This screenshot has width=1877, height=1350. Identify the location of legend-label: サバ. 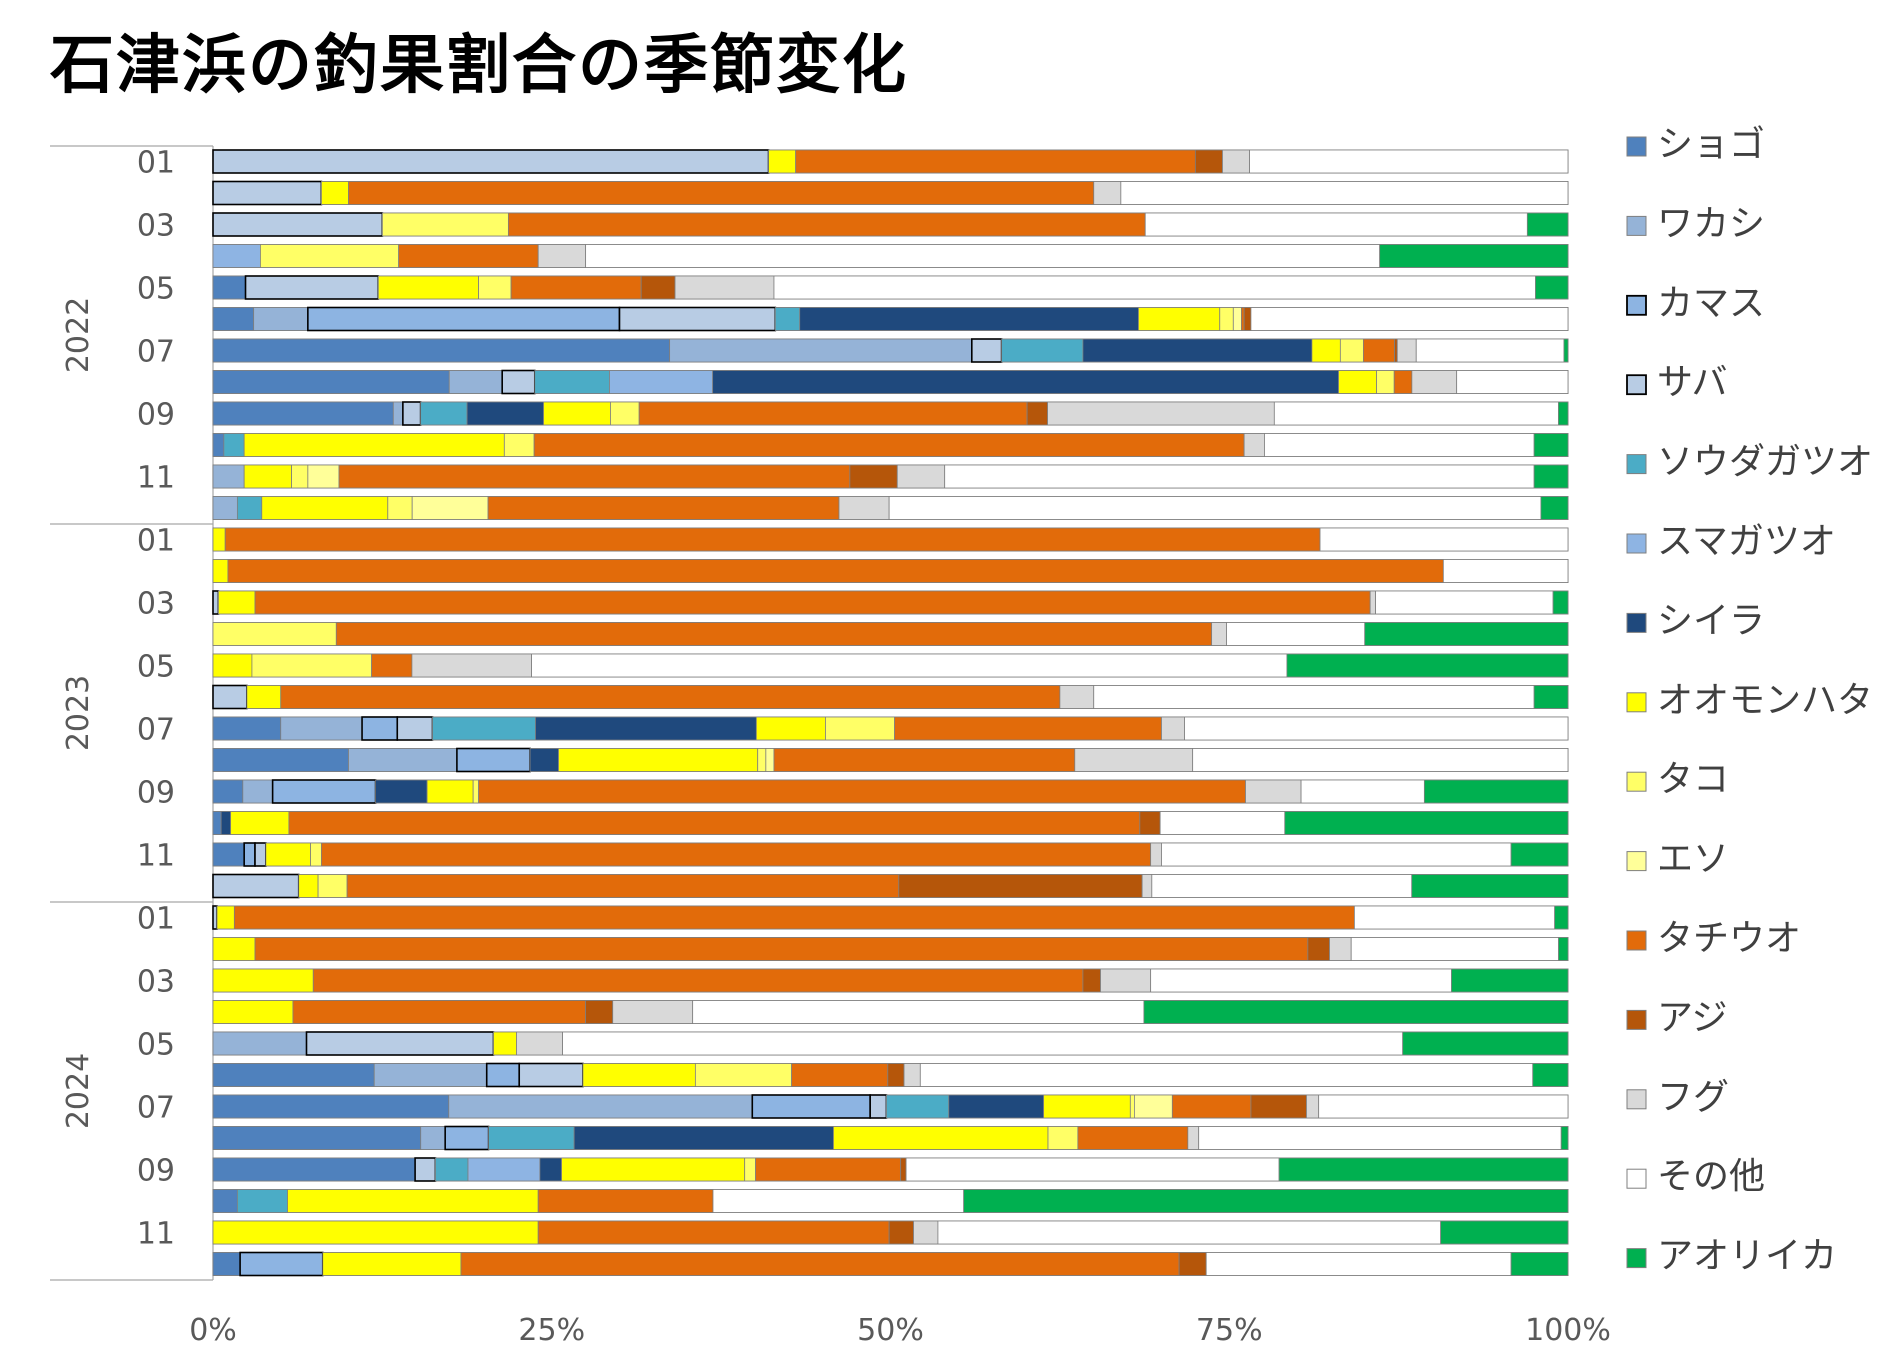
(1692, 382).